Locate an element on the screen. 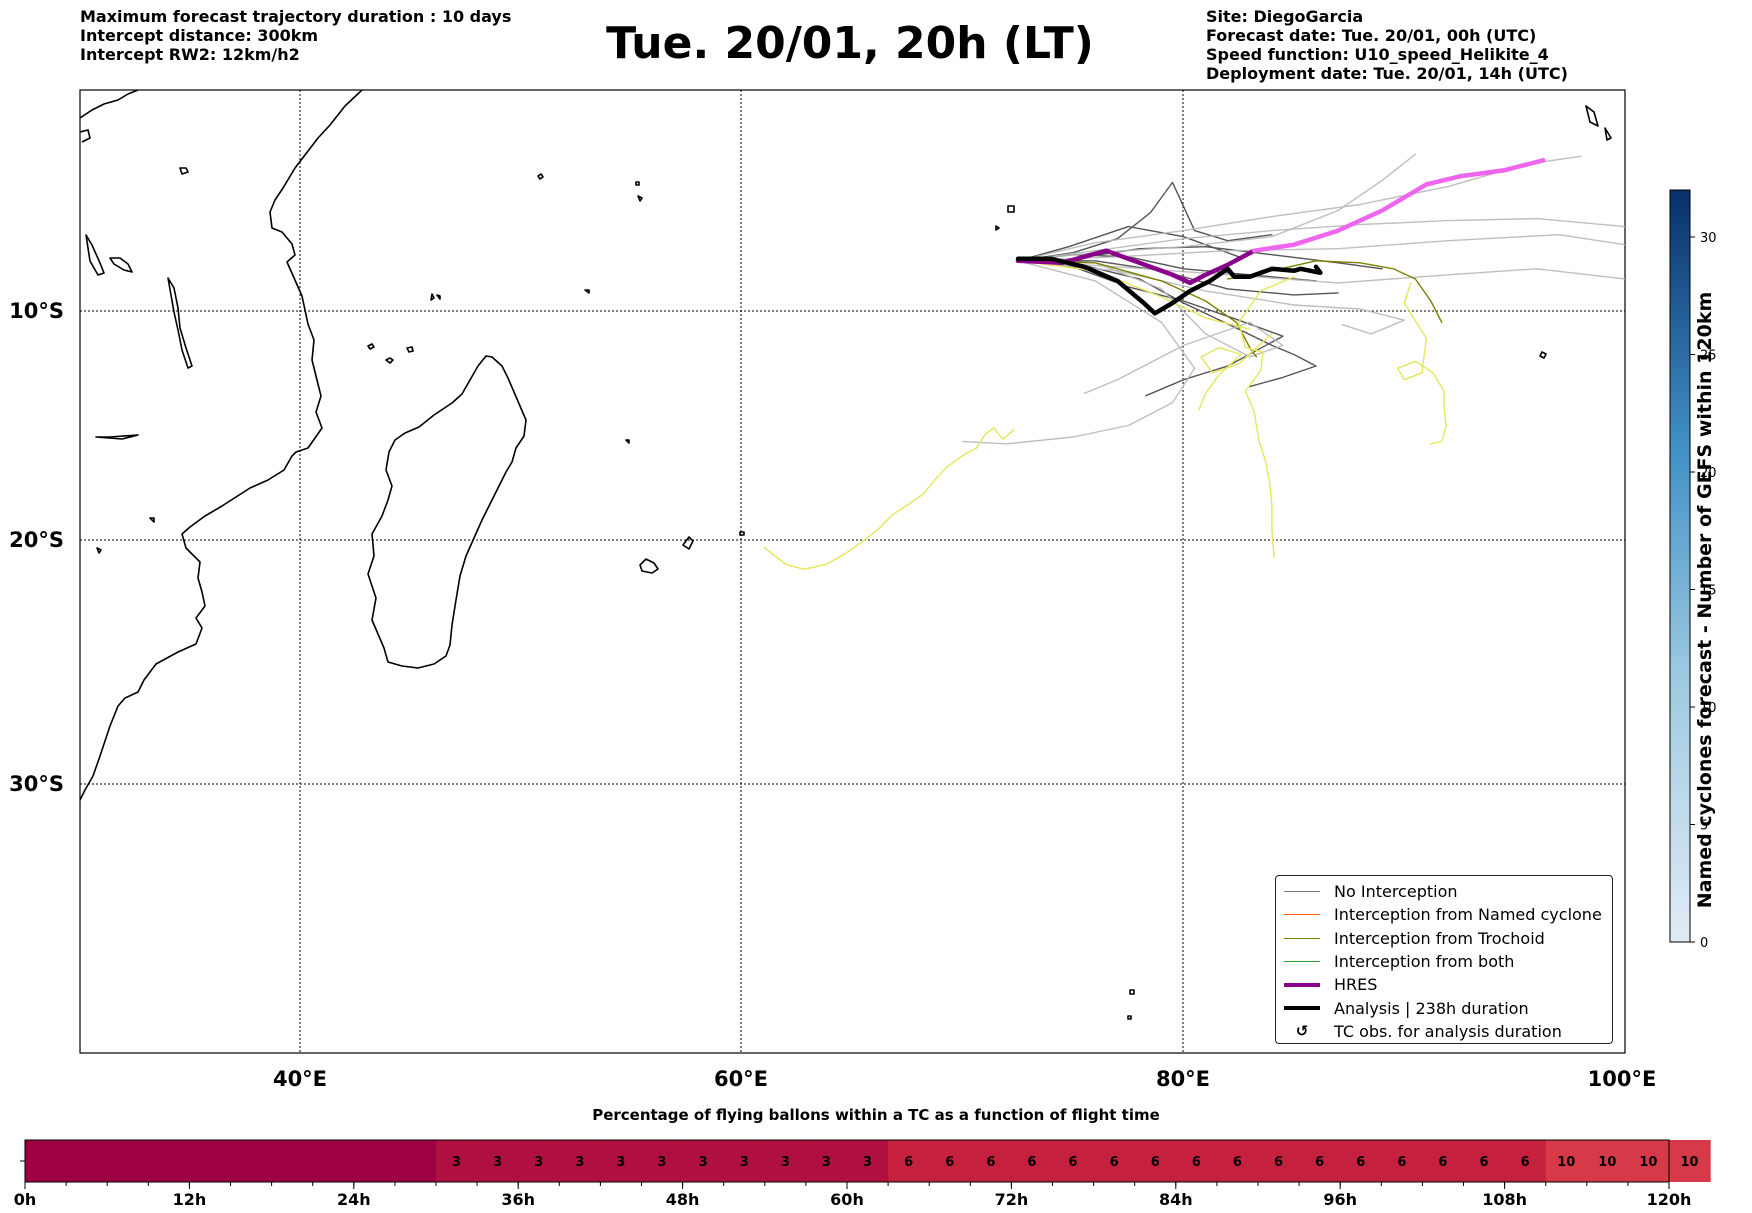 The image size is (1752, 1213). timebar-tick-label: 0h is located at coordinates (25, 1199).